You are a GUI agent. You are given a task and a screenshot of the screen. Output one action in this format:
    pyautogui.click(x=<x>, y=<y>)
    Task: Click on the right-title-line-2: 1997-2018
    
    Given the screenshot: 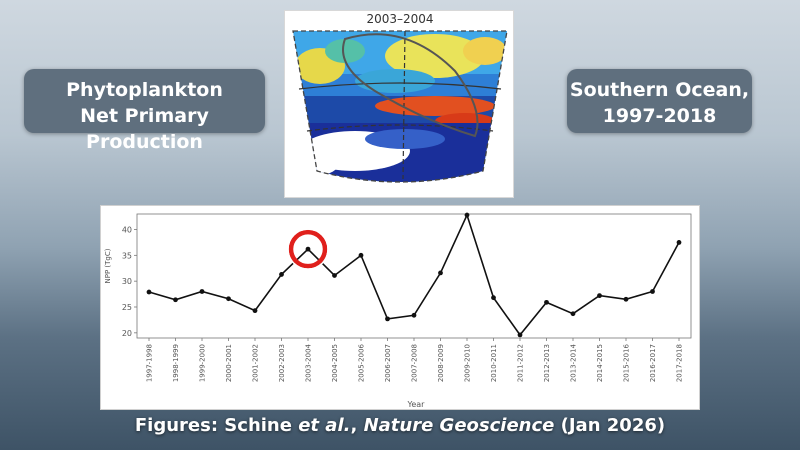 What is the action you would take?
    pyautogui.click(x=659, y=116)
    